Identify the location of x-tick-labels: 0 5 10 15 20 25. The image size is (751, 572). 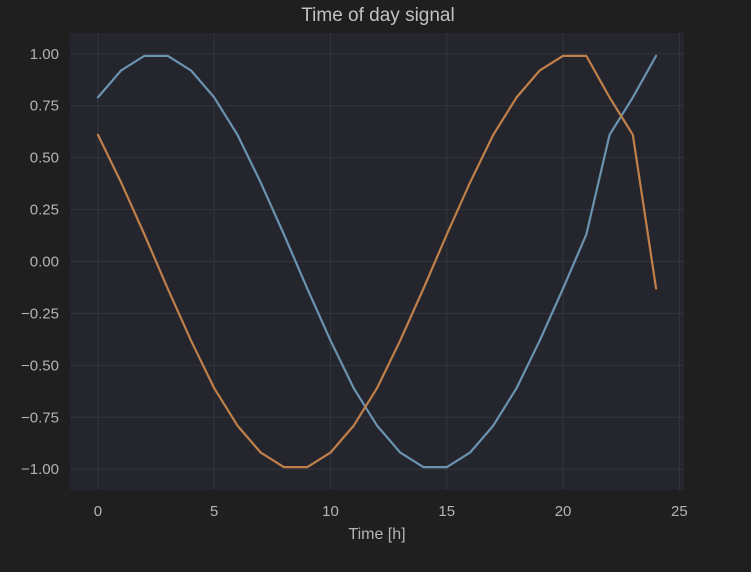
(391, 511).